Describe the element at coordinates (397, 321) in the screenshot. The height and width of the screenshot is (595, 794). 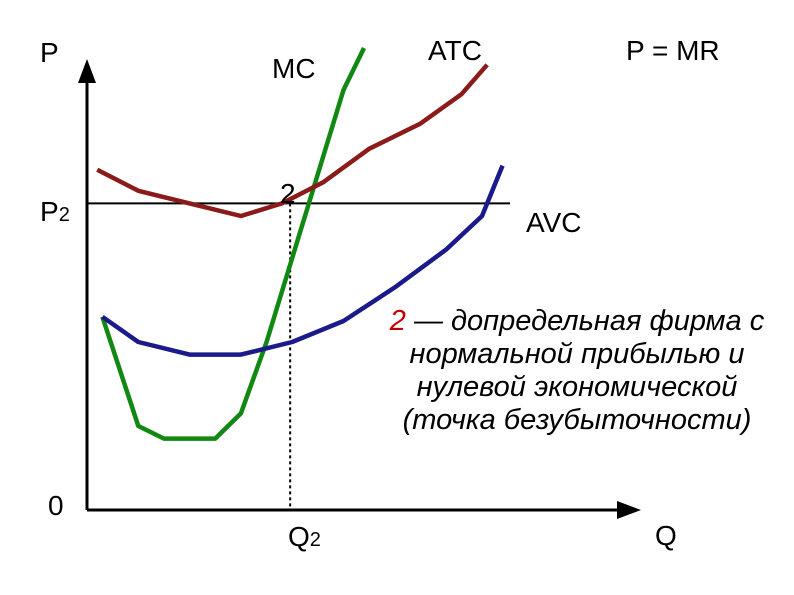
I see `annotation-number: 2` at that location.